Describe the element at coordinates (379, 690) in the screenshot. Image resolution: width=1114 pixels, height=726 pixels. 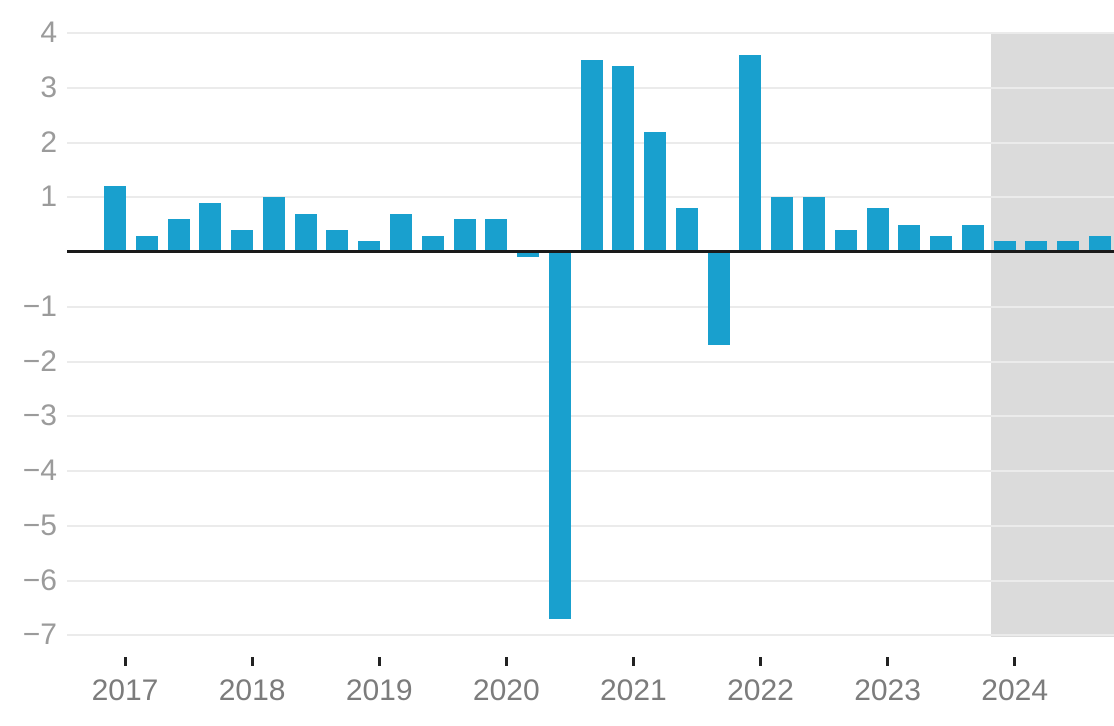
I see `x-axis-year-label: 2019` at that location.